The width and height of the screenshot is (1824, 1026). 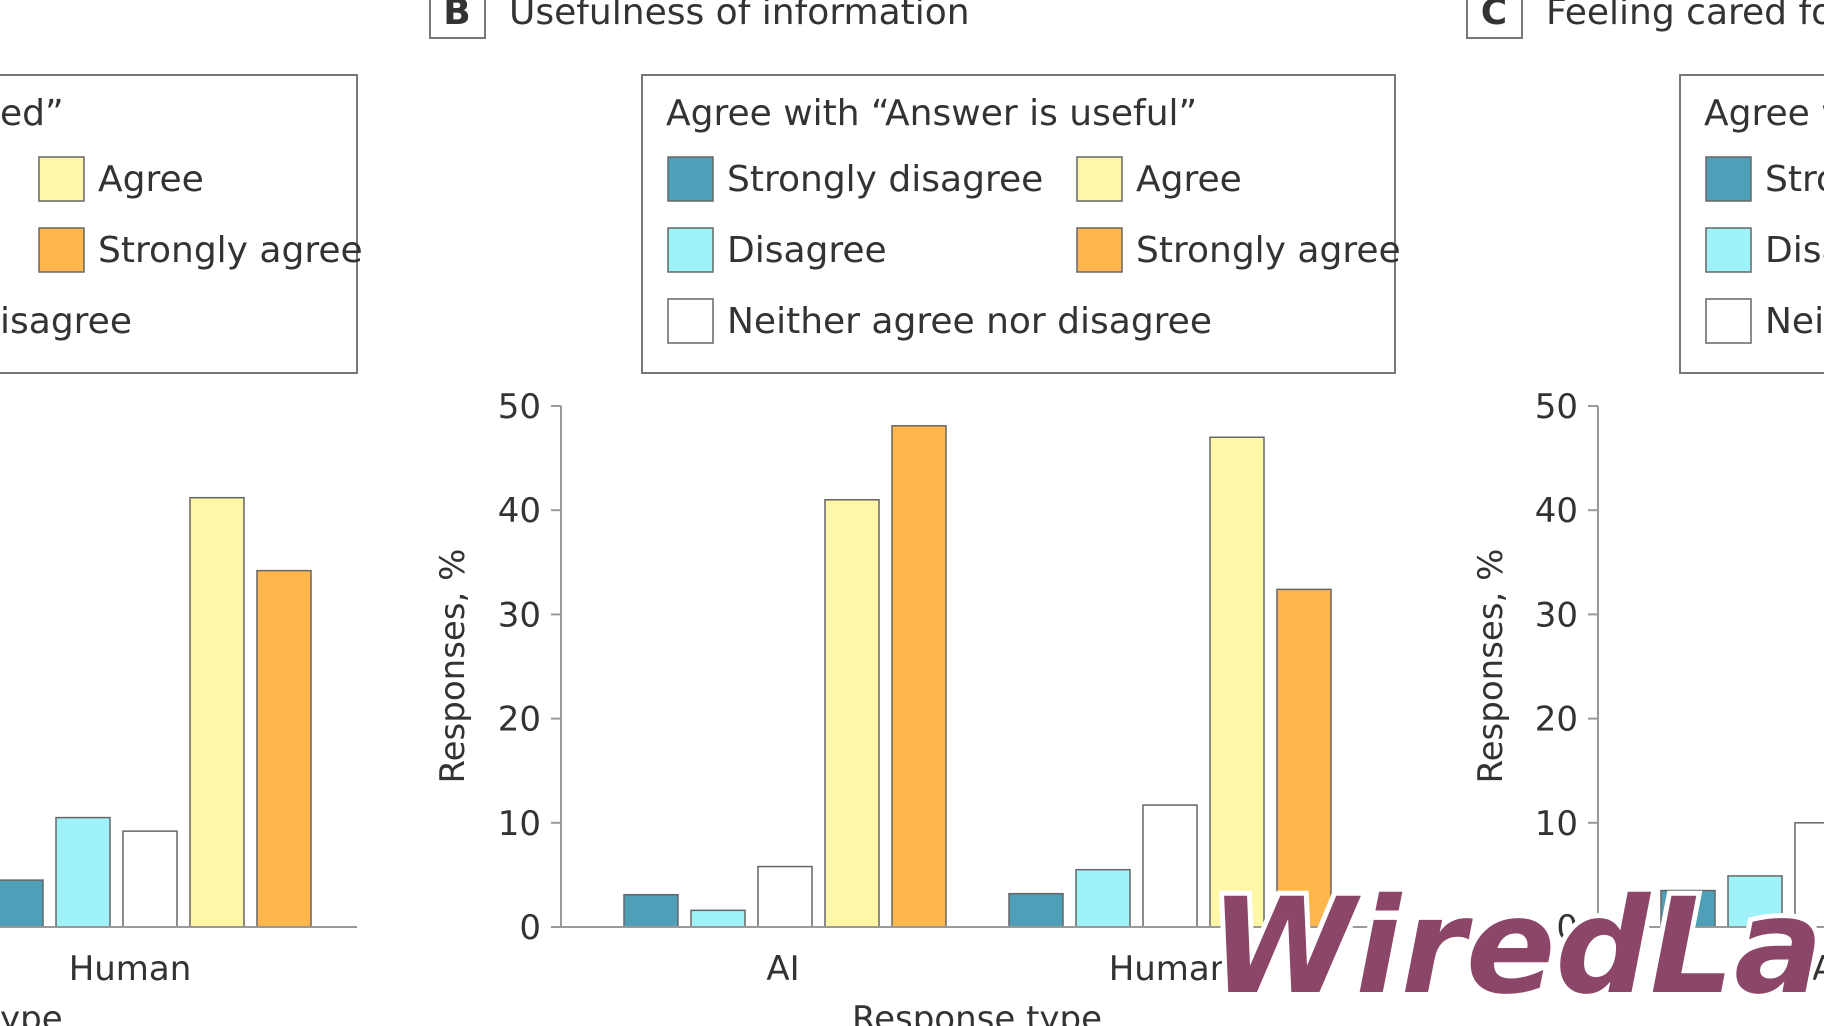 I want to click on panel-b-bar-human-disagree, so click(x=1103, y=898).